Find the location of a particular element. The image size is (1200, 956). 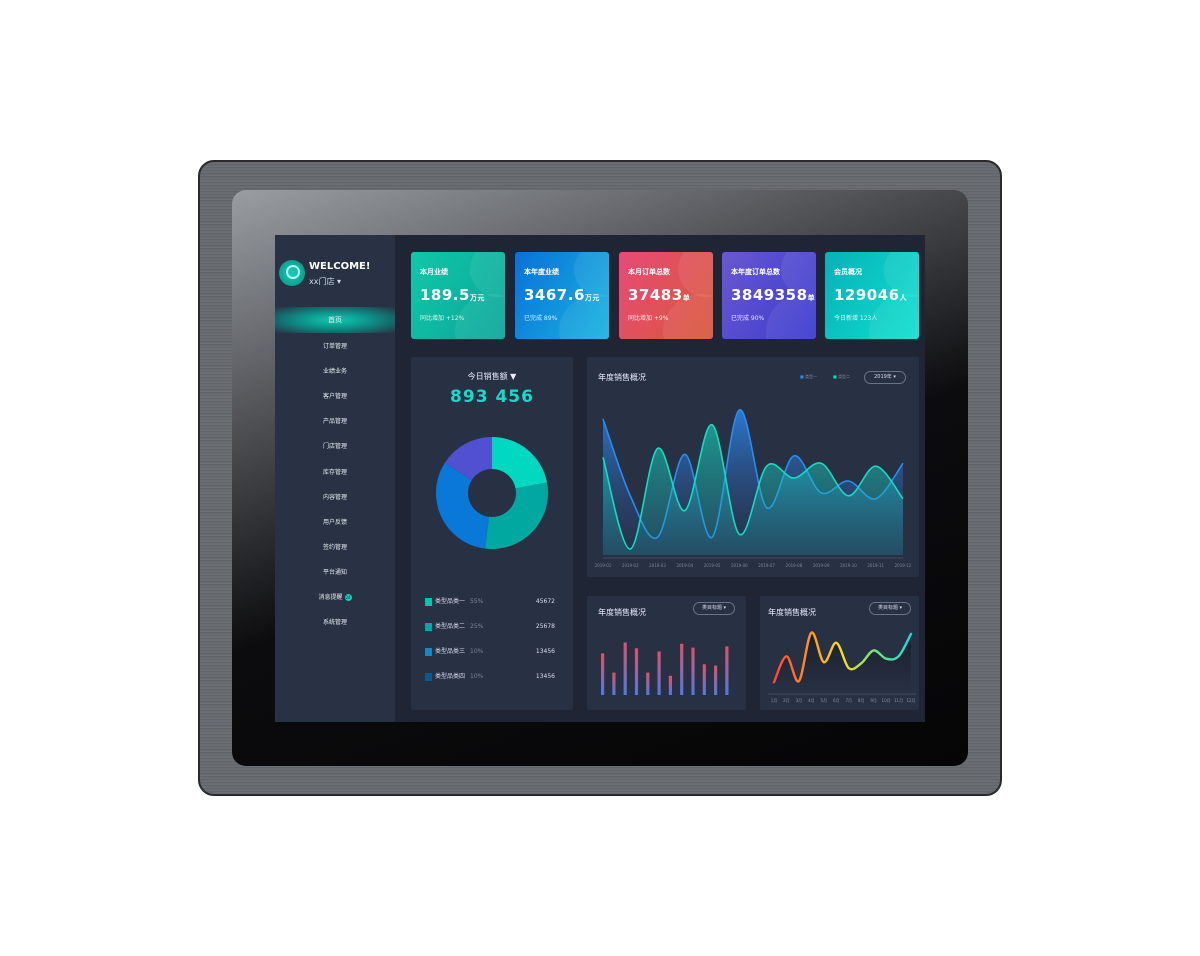

sidebar-item-label: 首页 is located at coordinates (335, 320).